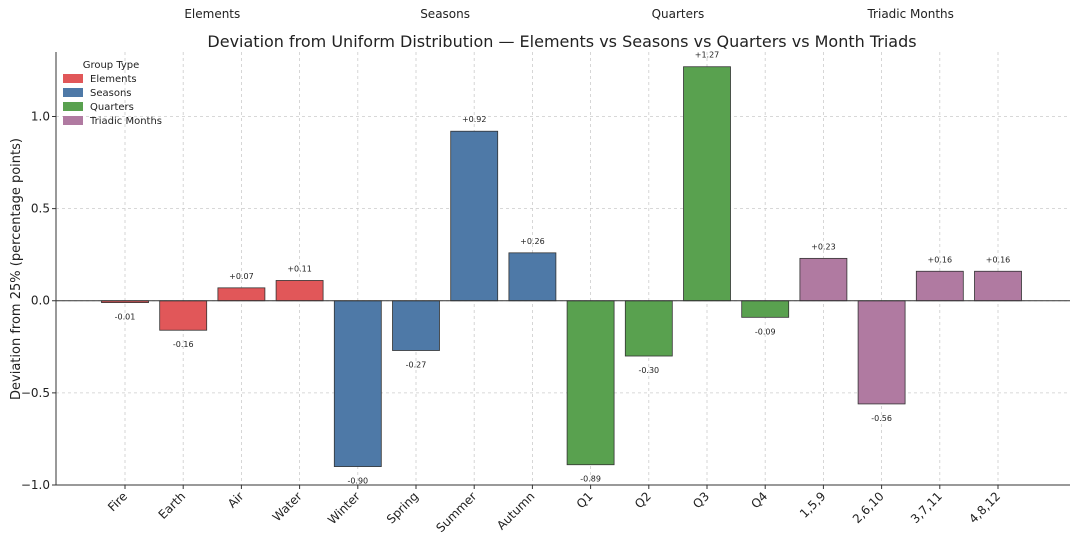  I want to click on x-tick-label: Summer, so click(456, 512).